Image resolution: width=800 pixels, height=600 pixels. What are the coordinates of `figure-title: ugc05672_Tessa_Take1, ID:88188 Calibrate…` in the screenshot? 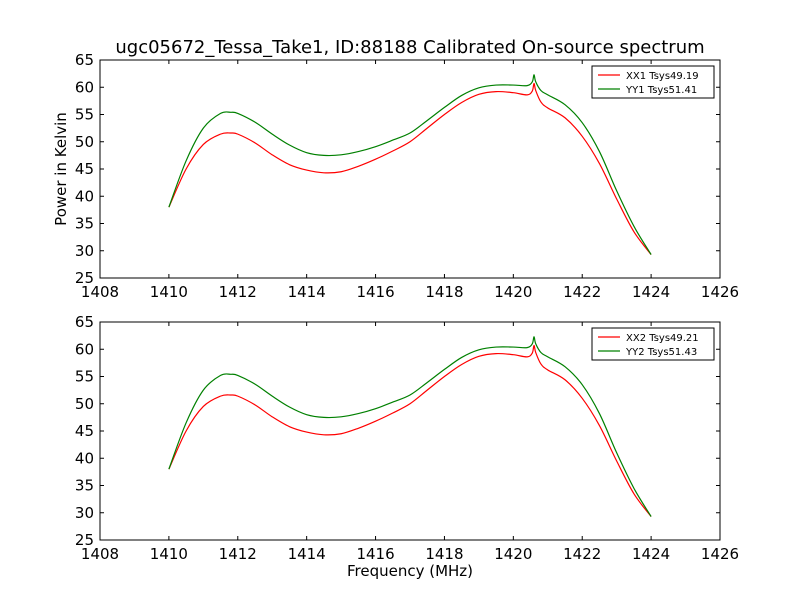 It's located at (409, 47).